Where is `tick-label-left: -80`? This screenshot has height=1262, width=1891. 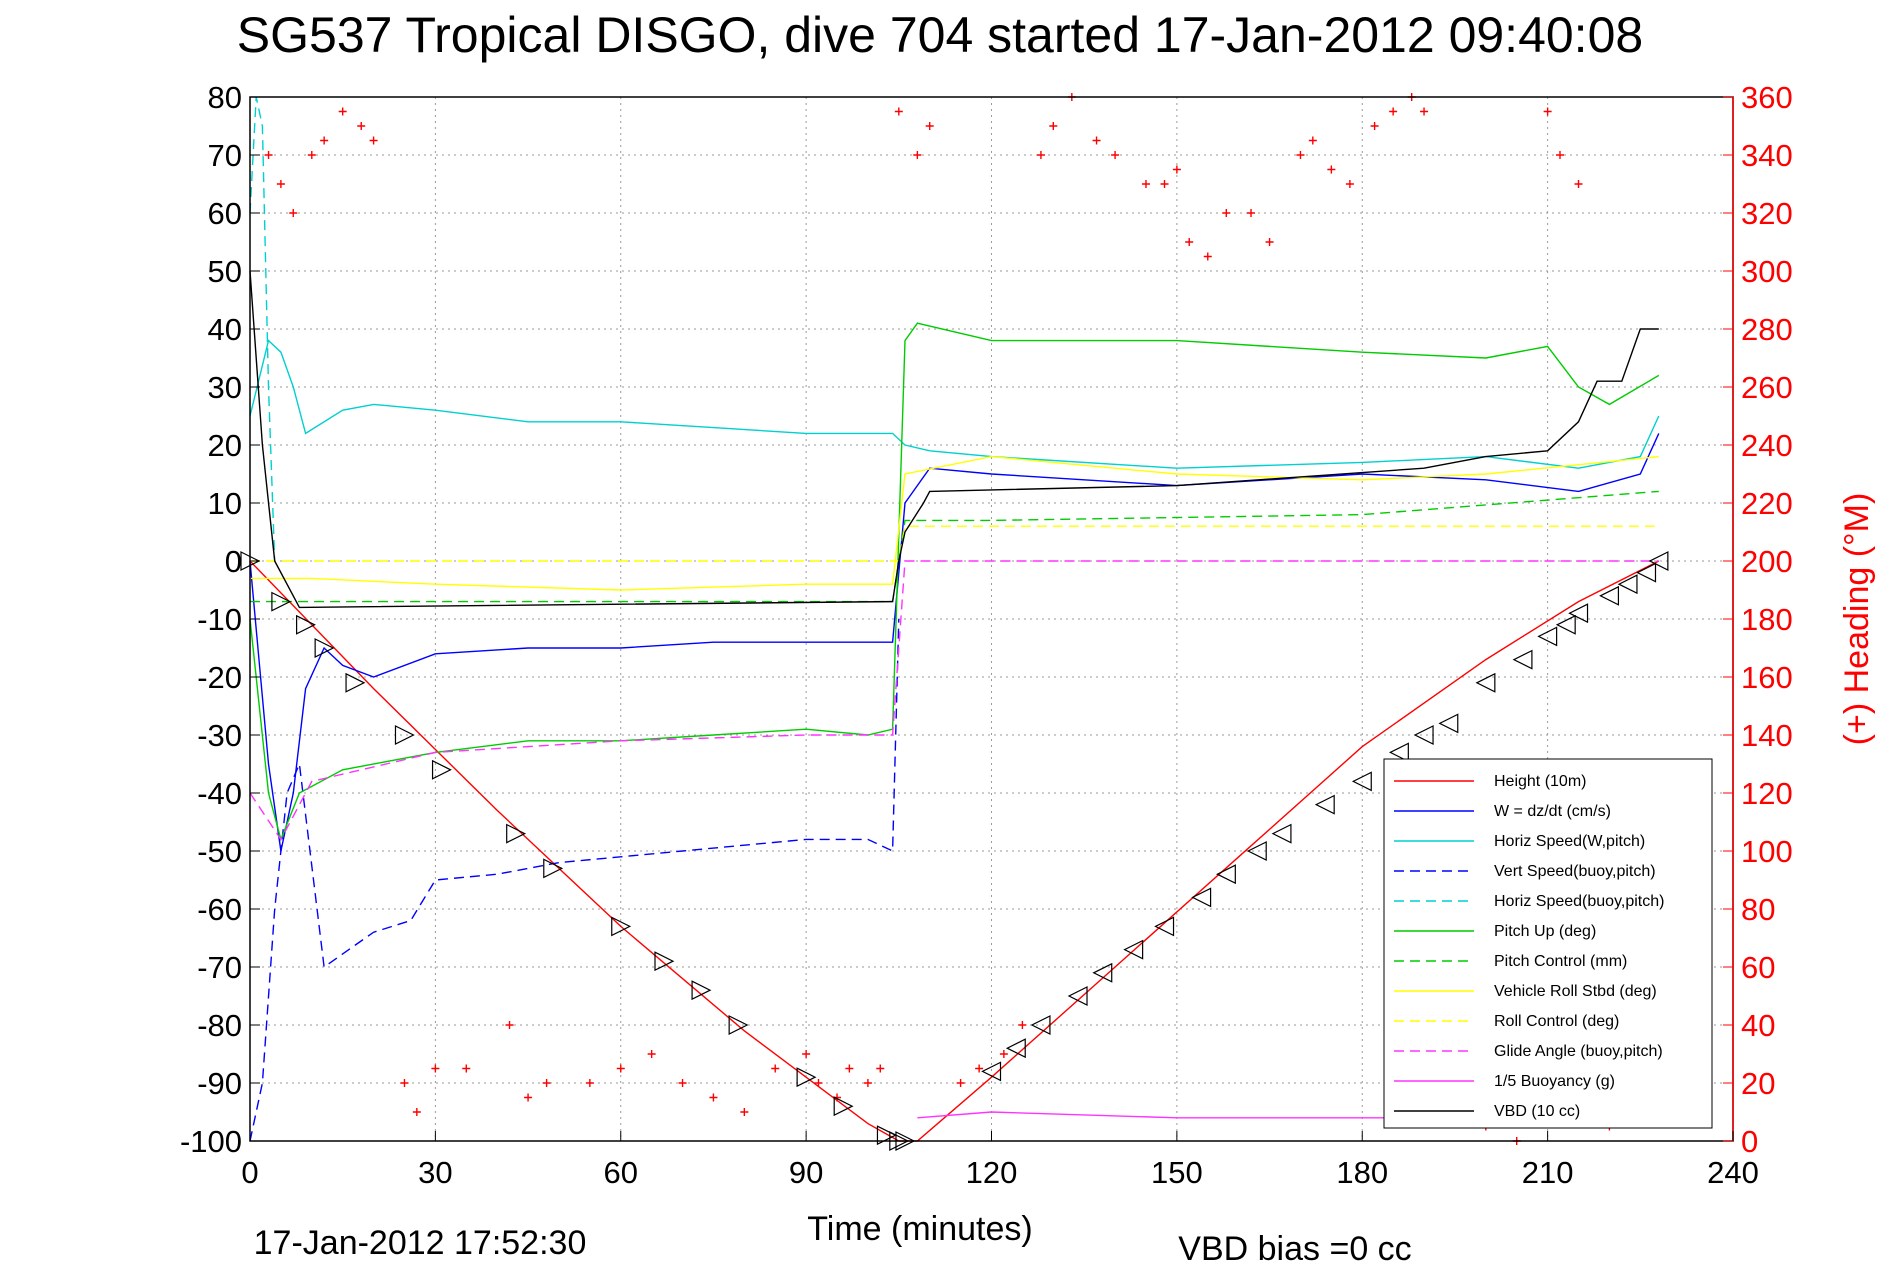 tick-label-left: -80 is located at coordinates (219, 1025).